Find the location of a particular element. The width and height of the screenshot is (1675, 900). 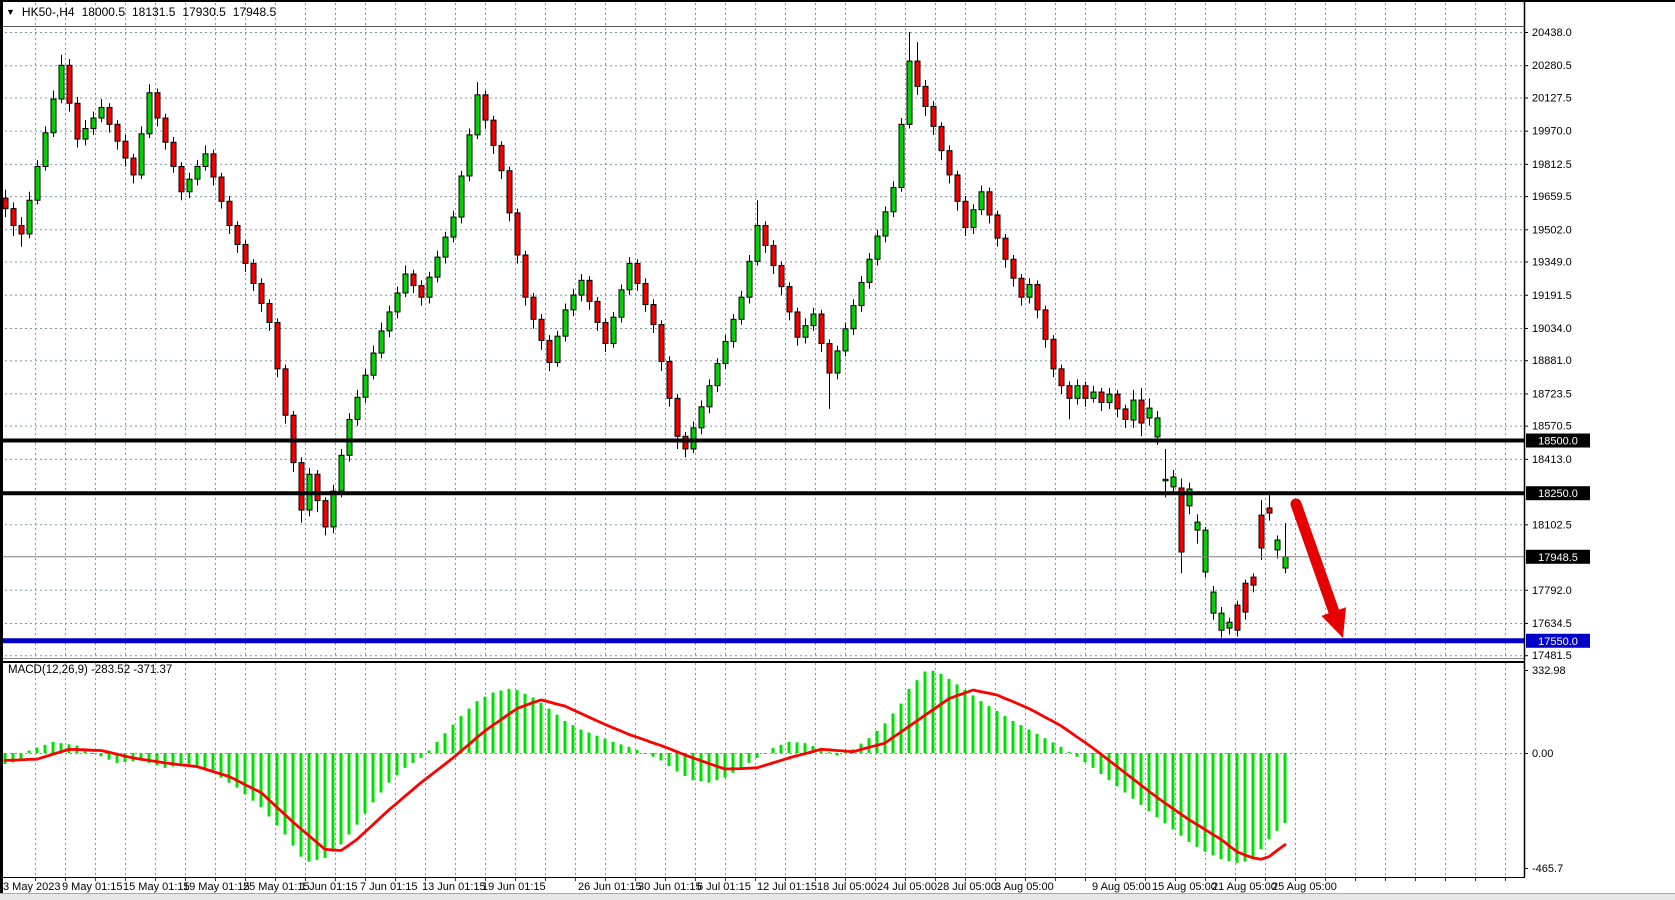

time-tick-label: 24 Jul 05:00 is located at coordinates (907, 887).